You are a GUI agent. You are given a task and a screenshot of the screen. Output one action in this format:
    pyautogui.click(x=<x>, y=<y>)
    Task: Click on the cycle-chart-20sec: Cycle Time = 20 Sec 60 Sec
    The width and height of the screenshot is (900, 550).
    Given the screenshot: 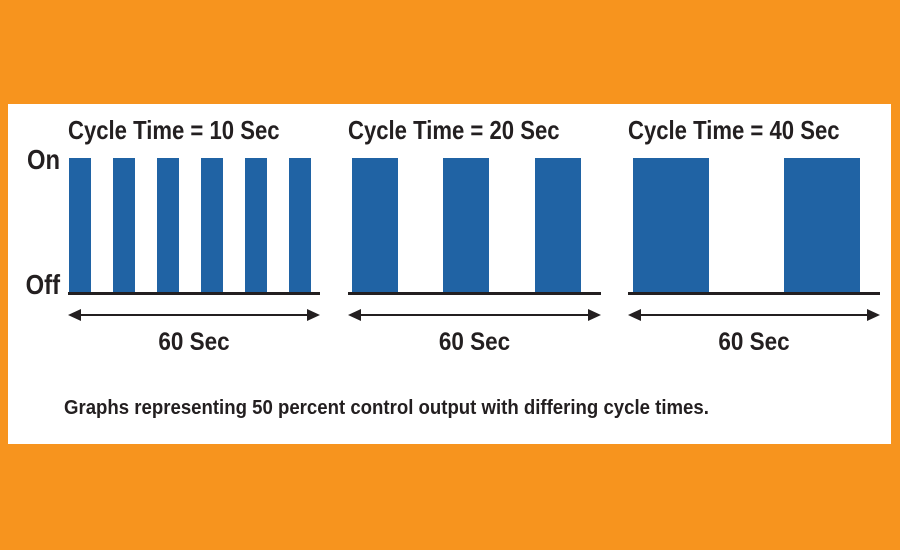 What is the action you would take?
    pyautogui.click(x=474, y=239)
    